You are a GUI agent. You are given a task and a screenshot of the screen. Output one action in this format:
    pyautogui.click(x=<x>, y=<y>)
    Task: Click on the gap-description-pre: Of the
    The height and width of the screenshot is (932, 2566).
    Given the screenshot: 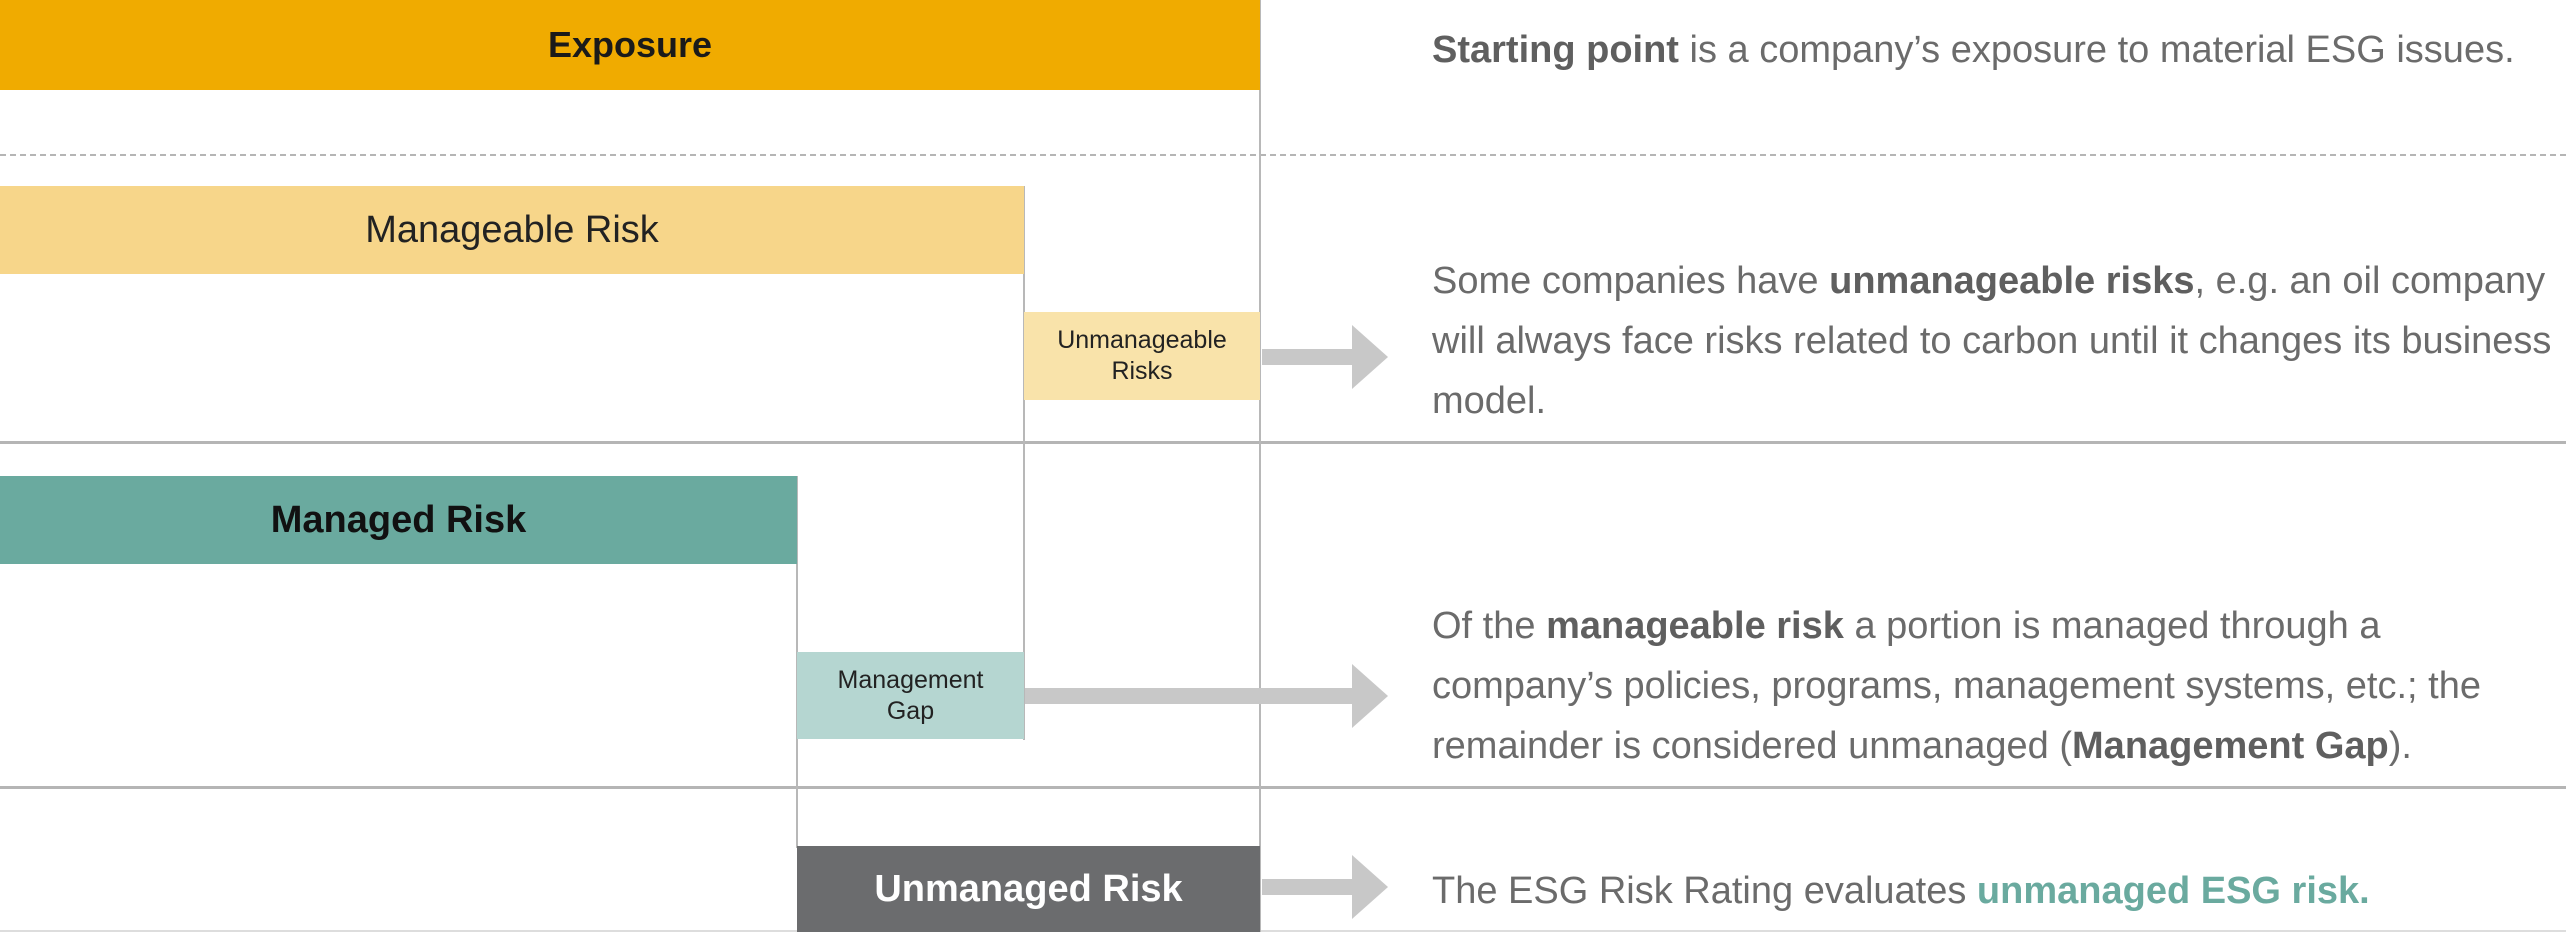 What is the action you would take?
    pyautogui.click(x=1489, y=626)
    